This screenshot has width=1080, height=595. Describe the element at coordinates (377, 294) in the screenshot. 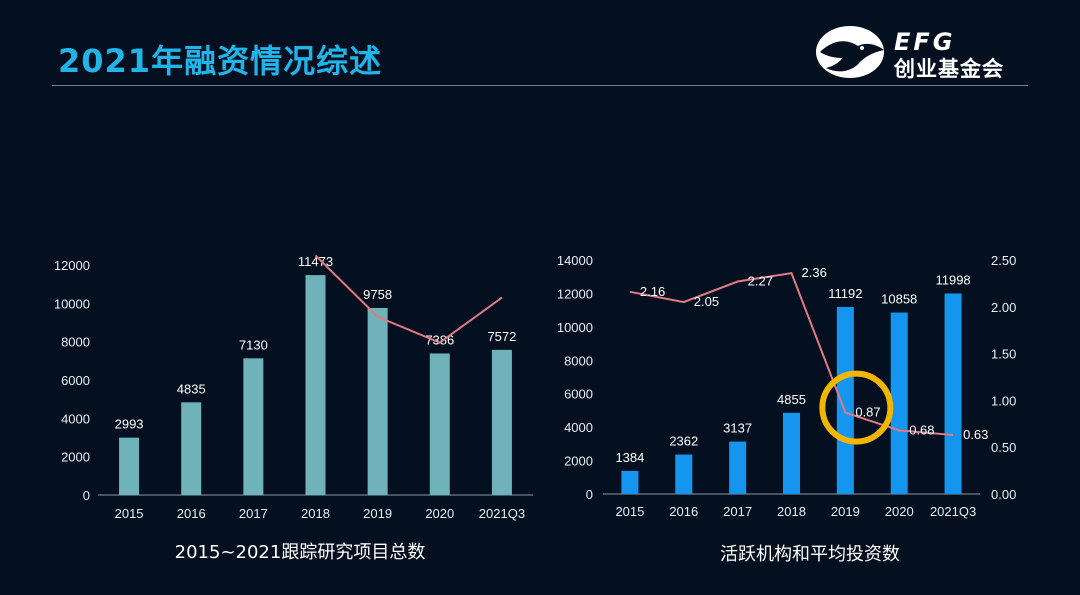

I see `data-label: 9758` at that location.